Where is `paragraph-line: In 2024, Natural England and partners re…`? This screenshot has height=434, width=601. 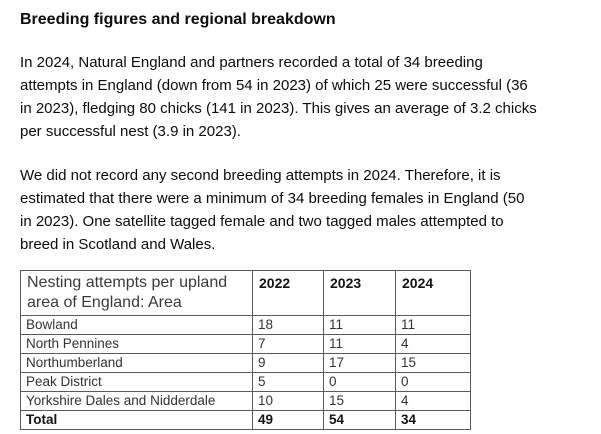 paragraph-line: In 2024, Natural England and partners re… is located at coordinates (251, 62).